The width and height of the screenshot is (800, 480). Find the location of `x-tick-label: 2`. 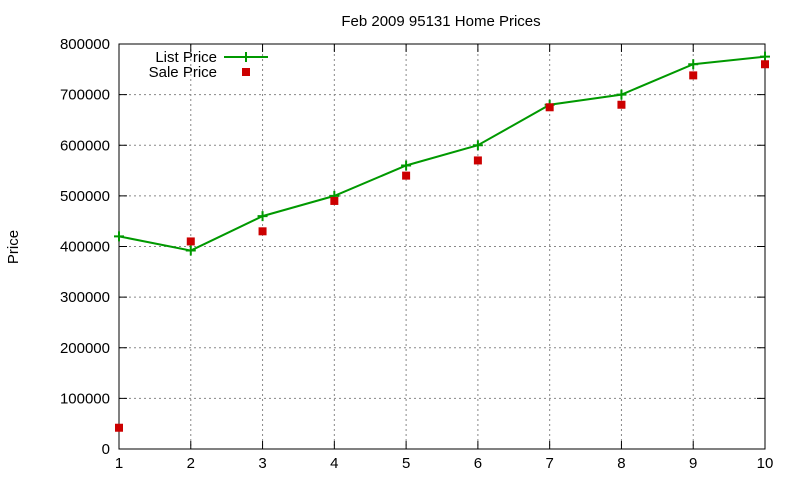

x-tick-label: 2 is located at coordinates (191, 463).